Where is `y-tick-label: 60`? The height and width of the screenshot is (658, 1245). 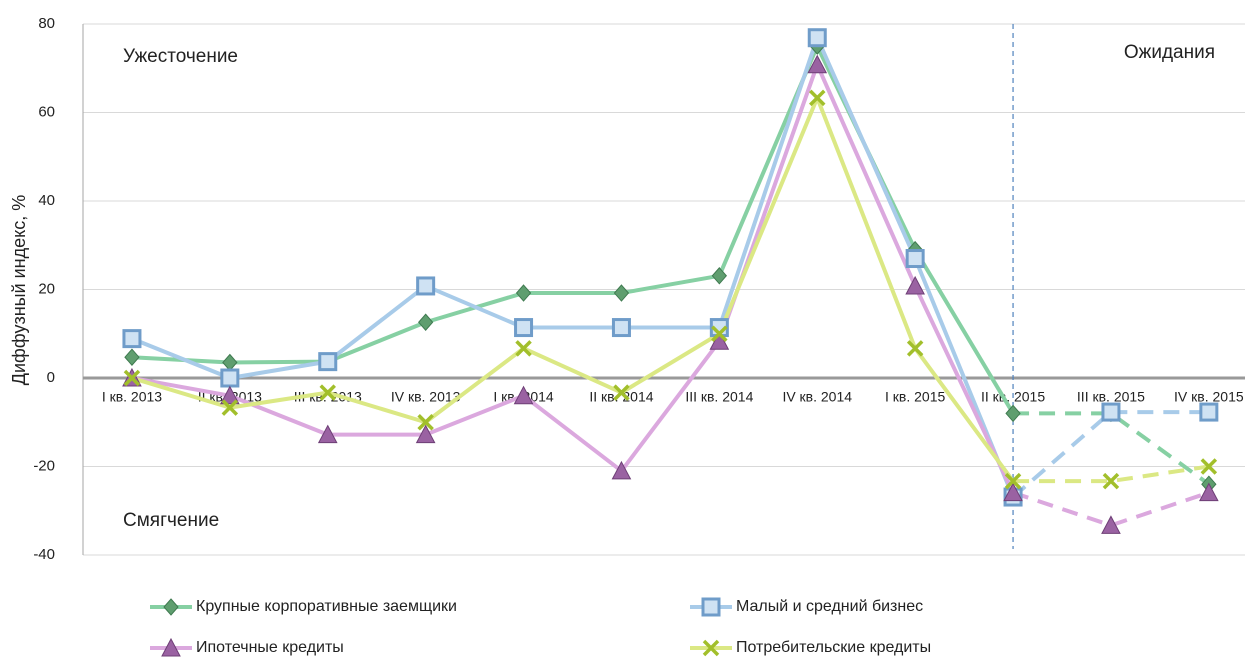 y-tick-label: 60 is located at coordinates (46, 111).